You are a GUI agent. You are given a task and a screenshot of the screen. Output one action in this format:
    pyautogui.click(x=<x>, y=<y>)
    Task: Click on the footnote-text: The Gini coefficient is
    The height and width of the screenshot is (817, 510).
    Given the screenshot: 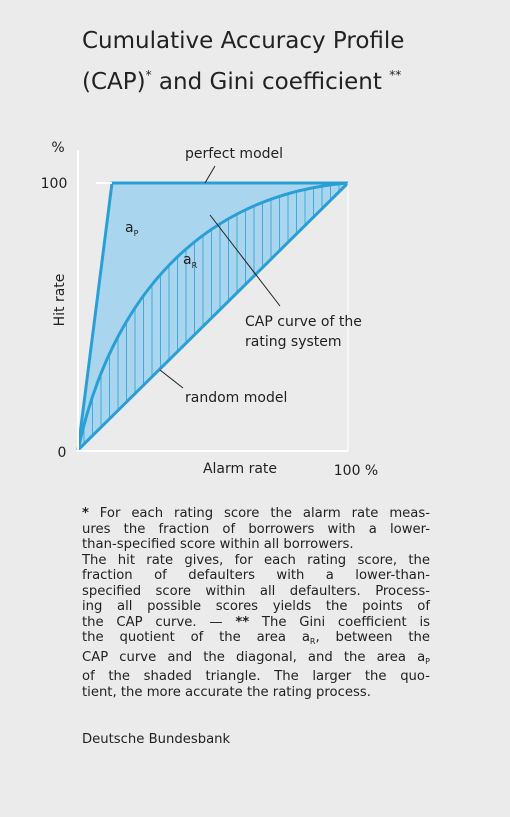 What is the action you would take?
    pyautogui.click(x=339, y=622)
    